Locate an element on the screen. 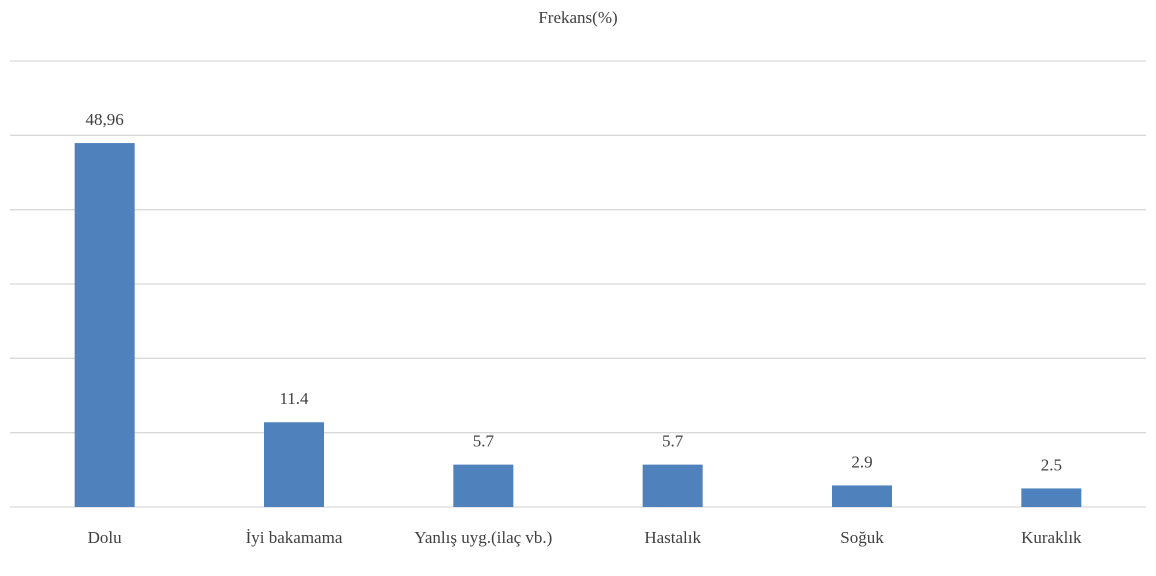  data-label: 2.9 is located at coordinates (861, 461).